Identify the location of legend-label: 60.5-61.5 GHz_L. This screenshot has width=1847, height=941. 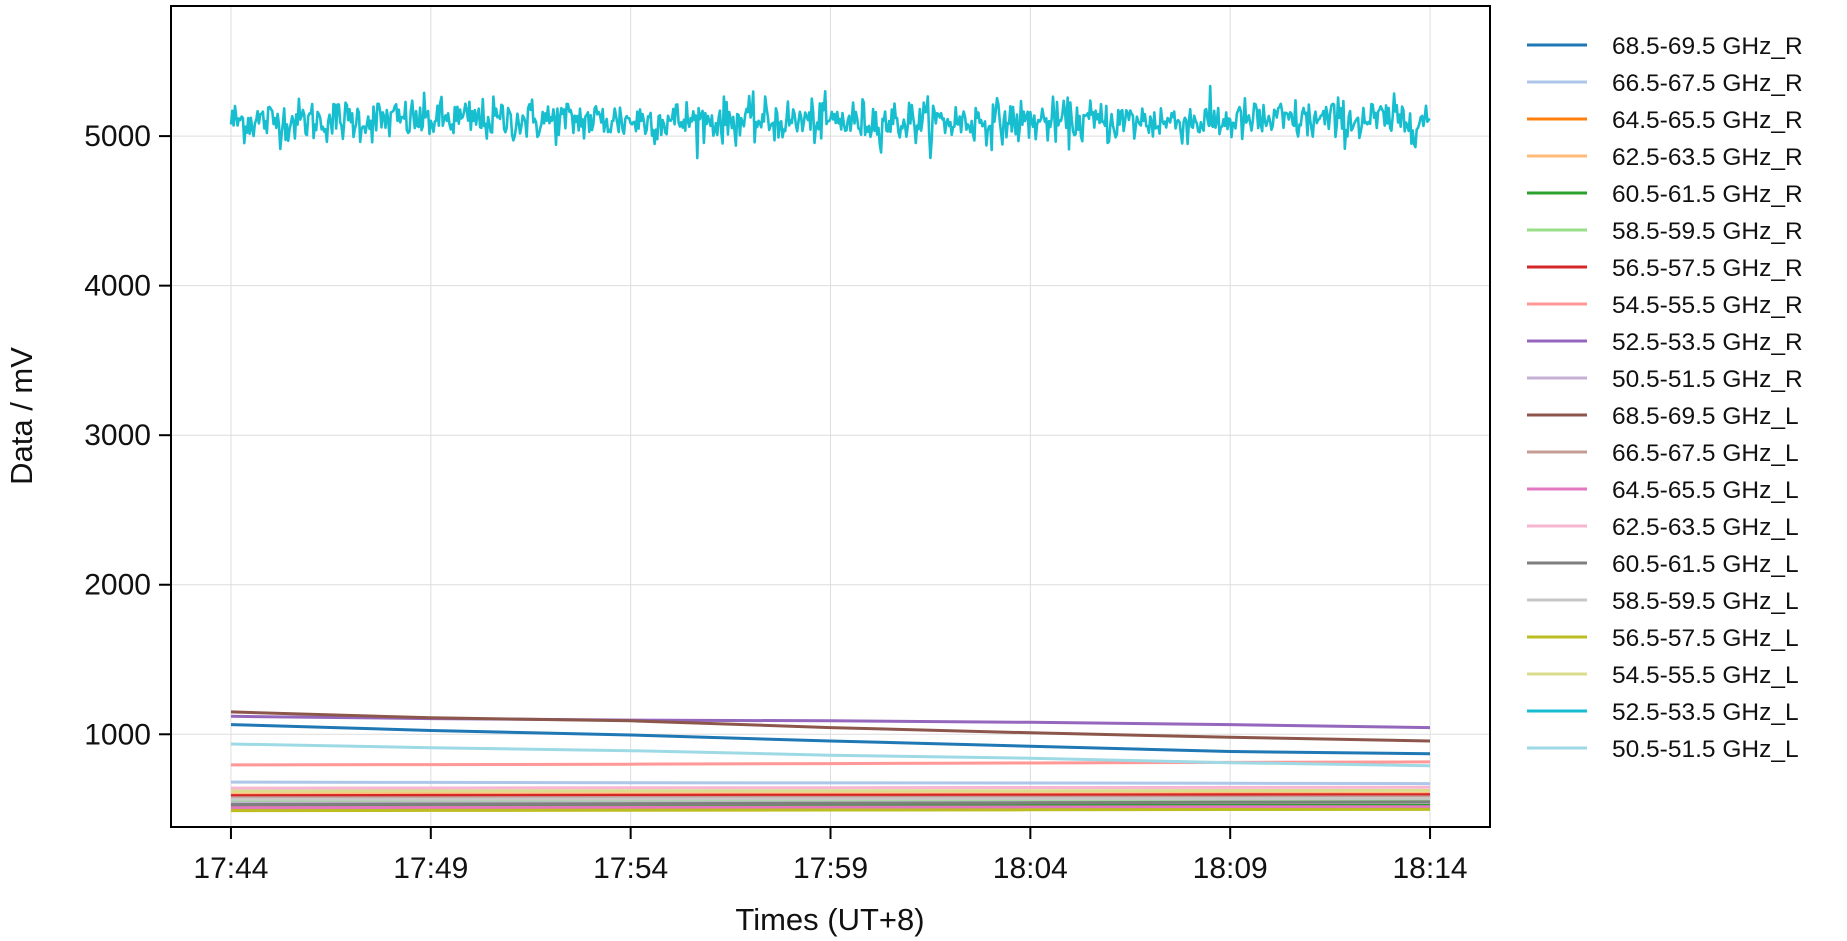
(1705, 564).